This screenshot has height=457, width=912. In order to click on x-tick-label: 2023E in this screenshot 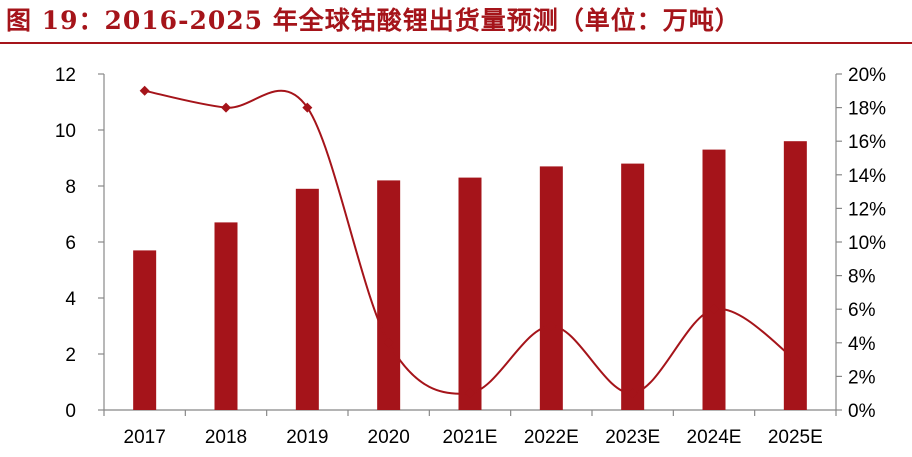, I will do `click(632, 437)`.